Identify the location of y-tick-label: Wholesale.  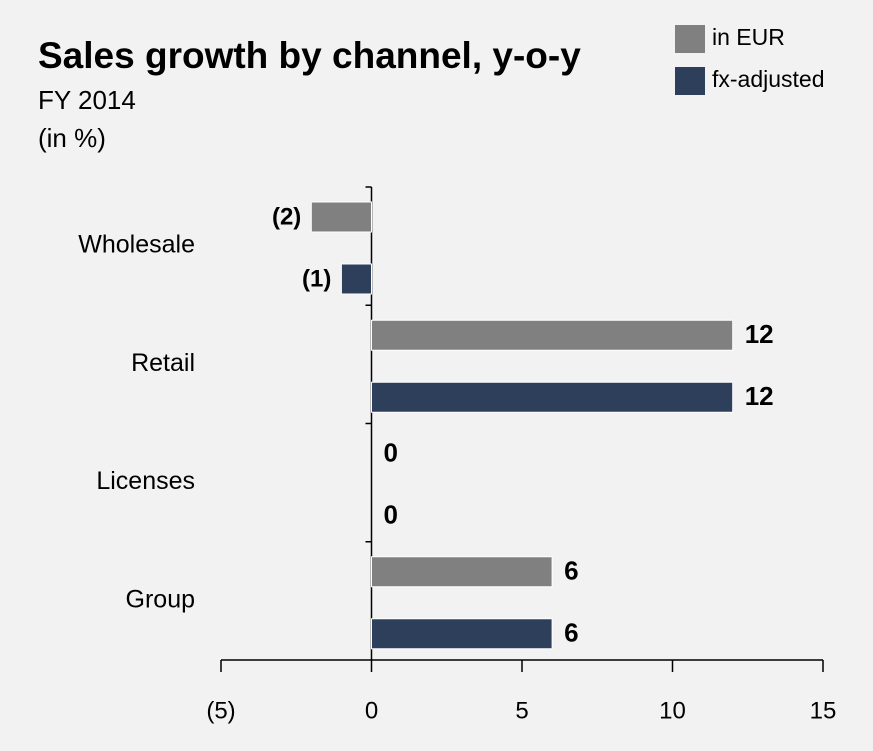
(136, 245).